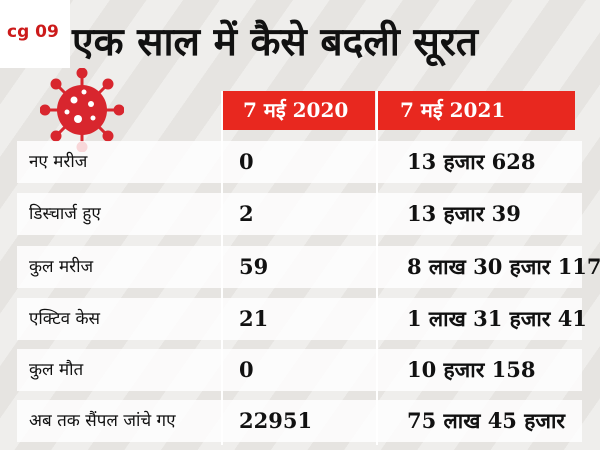  What do you see at coordinates (299, 369) in the screenshot?
I see `table-row: कुल मौत 0 10 हजार 158` at bounding box center [299, 369].